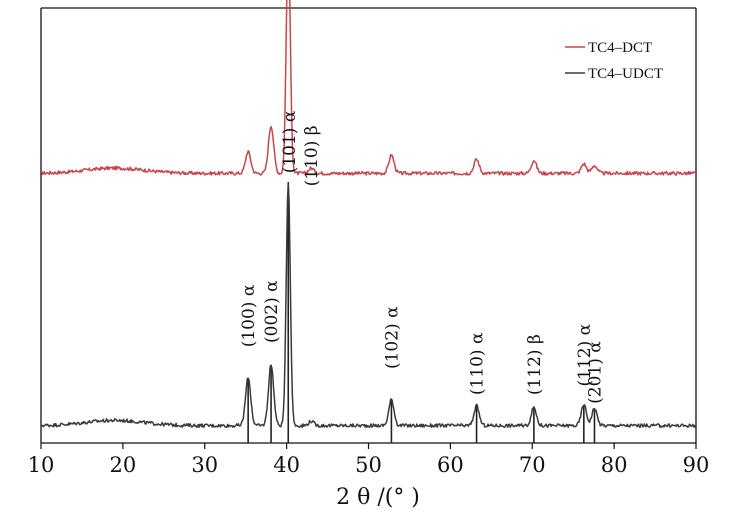 The image size is (744, 514). Describe the element at coordinates (204, 465) in the screenshot. I see `x-tick-label: 30` at that location.